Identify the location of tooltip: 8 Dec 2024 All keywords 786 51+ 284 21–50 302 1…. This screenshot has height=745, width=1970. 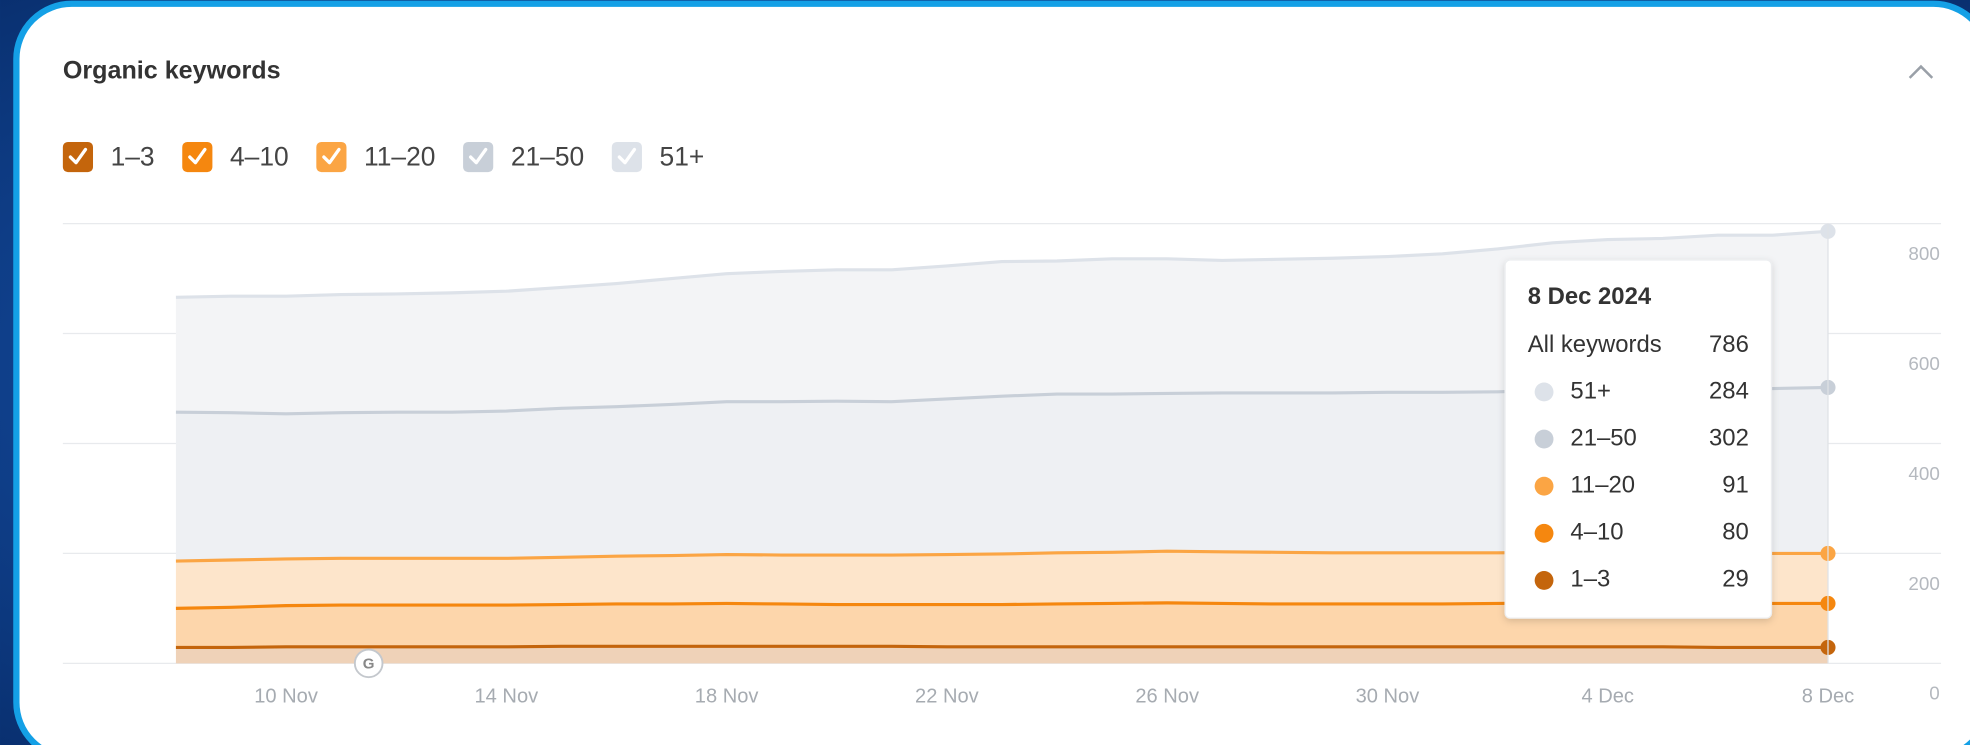
(1638, 439).